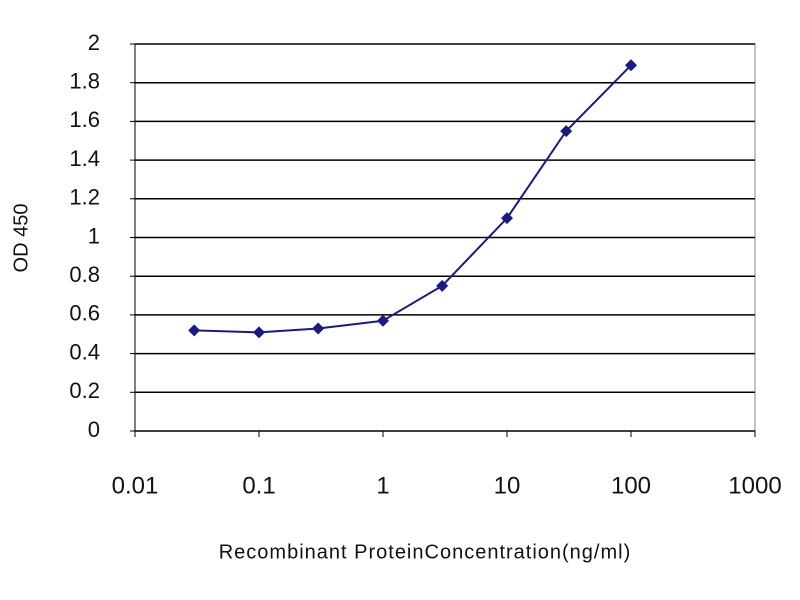 This screenshot has width=800, height=600. Describe the element at coordinates (425, 552) in the screenshot. I see `x-axis-label: Recombinant ProteinConcentration(ng/ml)` at that location.